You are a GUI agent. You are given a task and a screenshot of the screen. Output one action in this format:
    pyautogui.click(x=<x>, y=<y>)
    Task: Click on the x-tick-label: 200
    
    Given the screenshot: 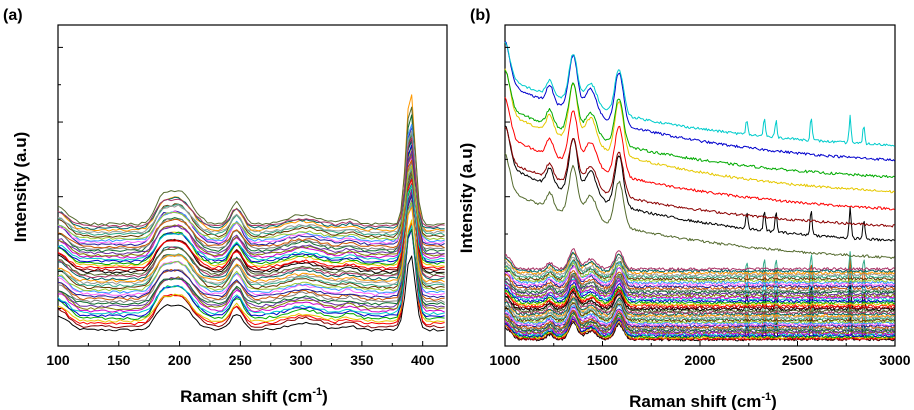 What is the action you would take?
    pyautogui.click(x=180, y=360)
    